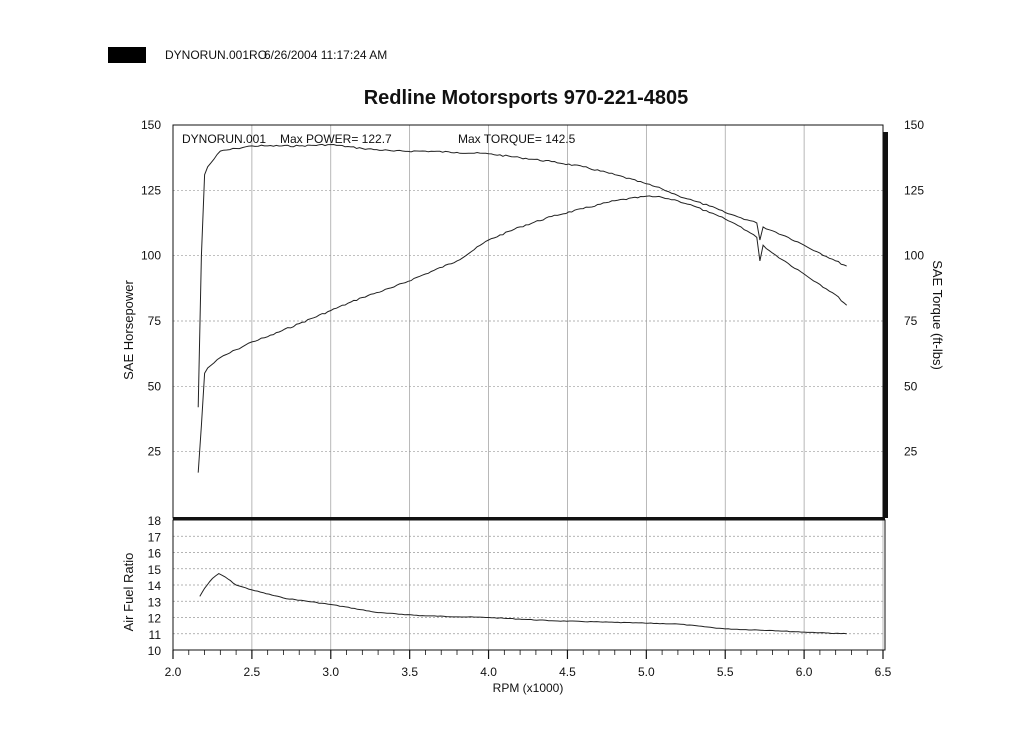  I want to click on left-y-tick-label: 75, so click(155, 321).